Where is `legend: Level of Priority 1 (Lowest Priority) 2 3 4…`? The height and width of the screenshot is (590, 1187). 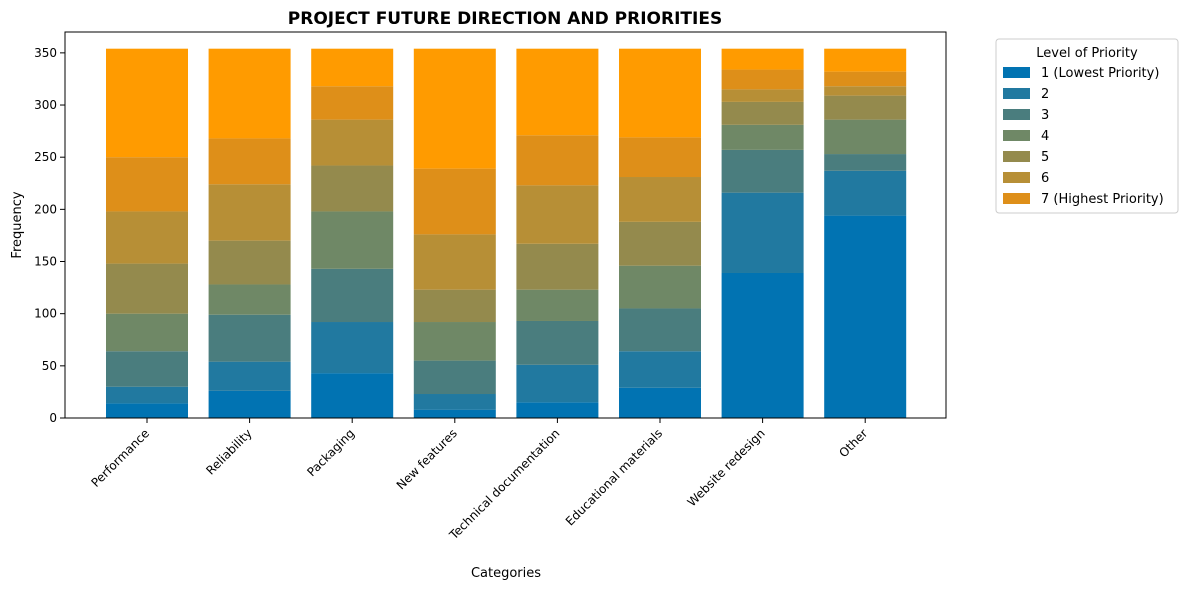
legend: Level of Priority 1 (Lowest Priority) 2 3 4… is located at coordinates (1087, 126).